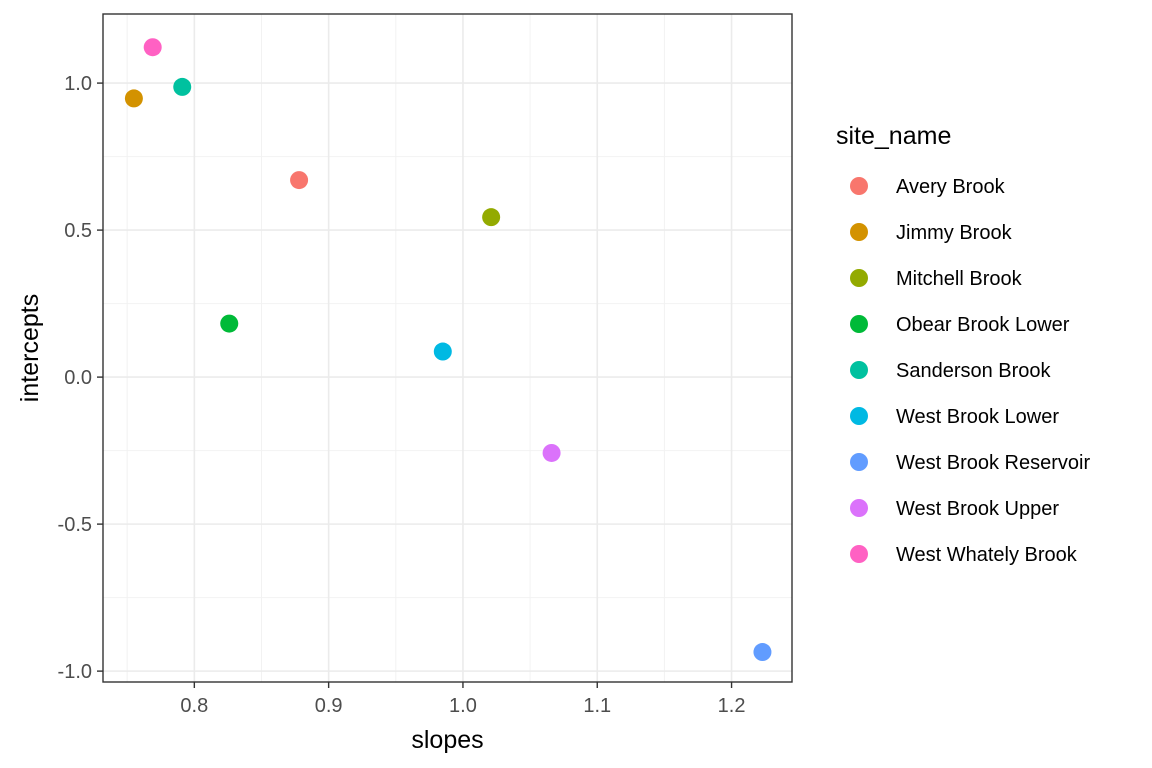 The image size is (1152, 768). Describe the element at coordinates (75, 672) in the screenshot. I see `y-tick-label: -1.0` at that location.